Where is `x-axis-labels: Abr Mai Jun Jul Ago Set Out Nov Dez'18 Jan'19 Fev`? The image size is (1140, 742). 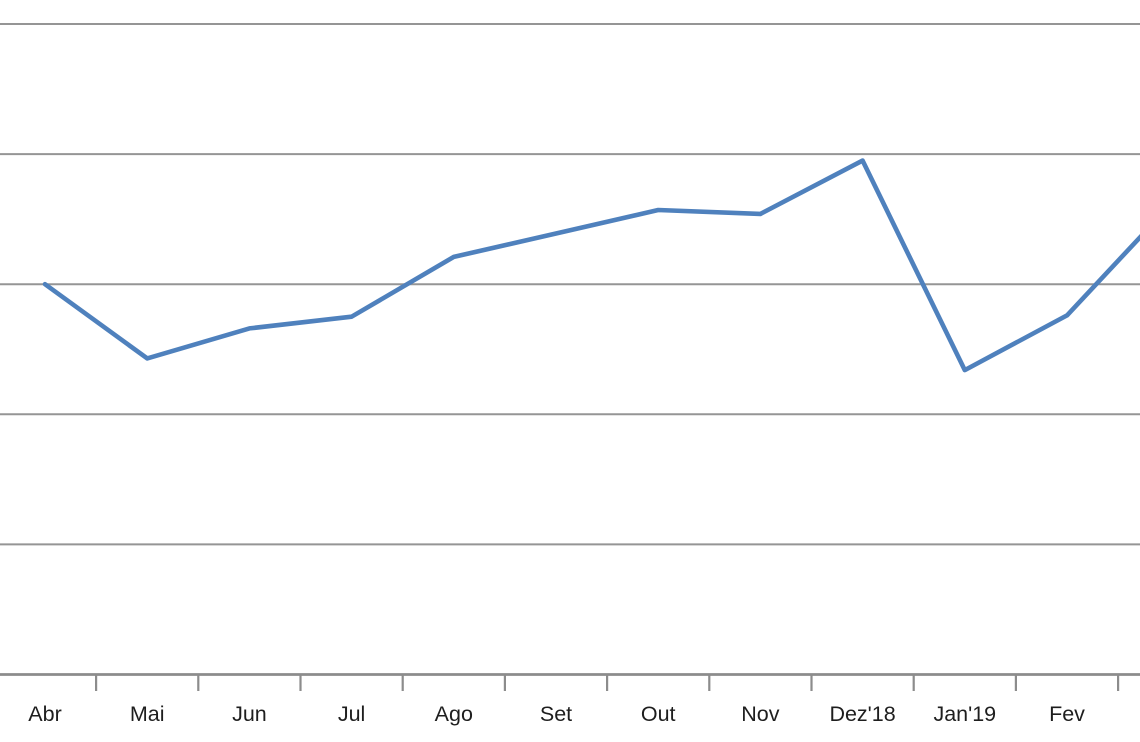
x-axis-labels: Abr Mai Jun Jul Ago Set Out Nov Dez'18 Jan'19 Fev is located at coordinates (556, 714).